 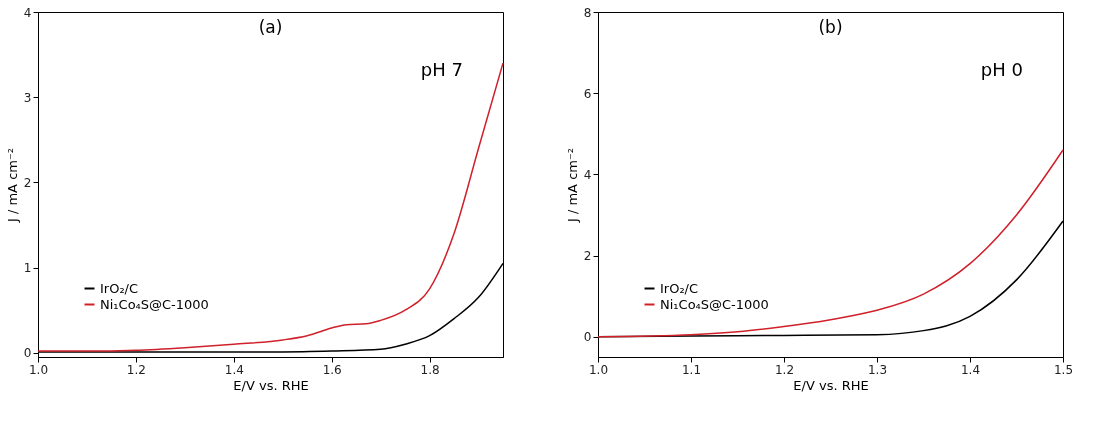 I want to click on x-tick-label: 1.6, so click(x=332, y=369).